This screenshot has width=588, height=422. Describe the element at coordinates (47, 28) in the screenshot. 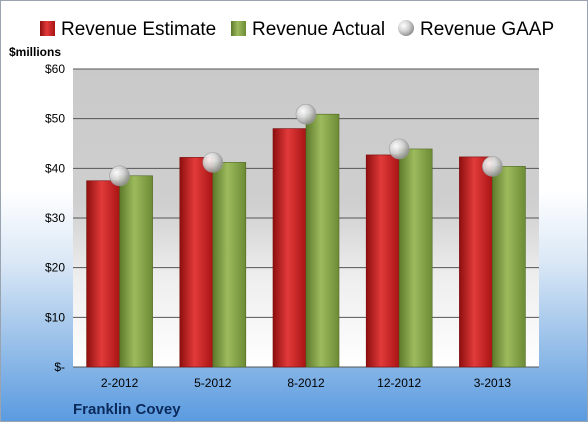

I see `legend-swatch-estimate` at that location.